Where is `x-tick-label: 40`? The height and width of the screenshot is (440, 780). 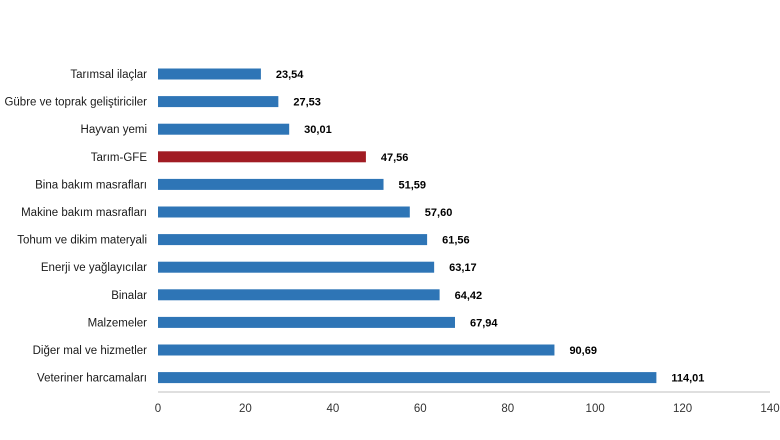 x-tick-label: 40 is located at coordinates (332, 409).